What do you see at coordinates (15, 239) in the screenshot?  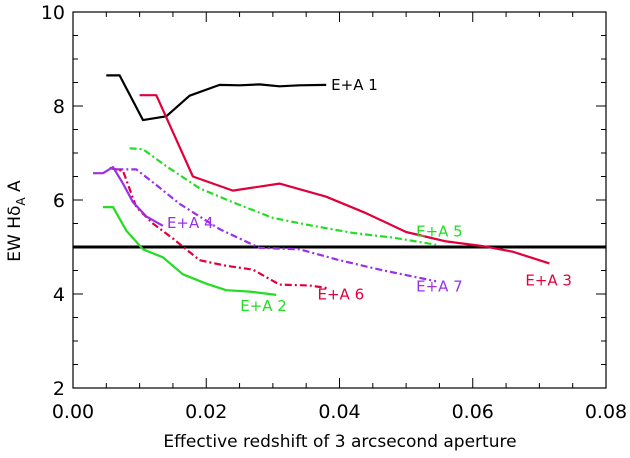 I see `y-axis-title-prefix: EW H` at bounding box center [15, 239].